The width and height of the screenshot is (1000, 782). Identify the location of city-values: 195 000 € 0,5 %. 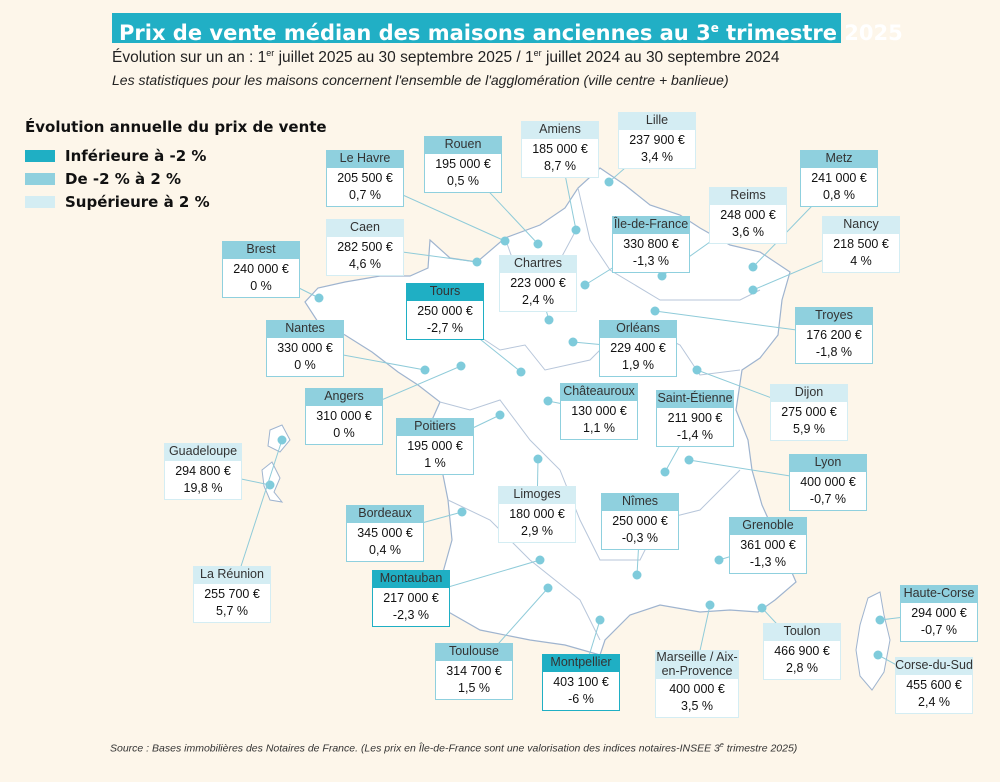
(463, 173).